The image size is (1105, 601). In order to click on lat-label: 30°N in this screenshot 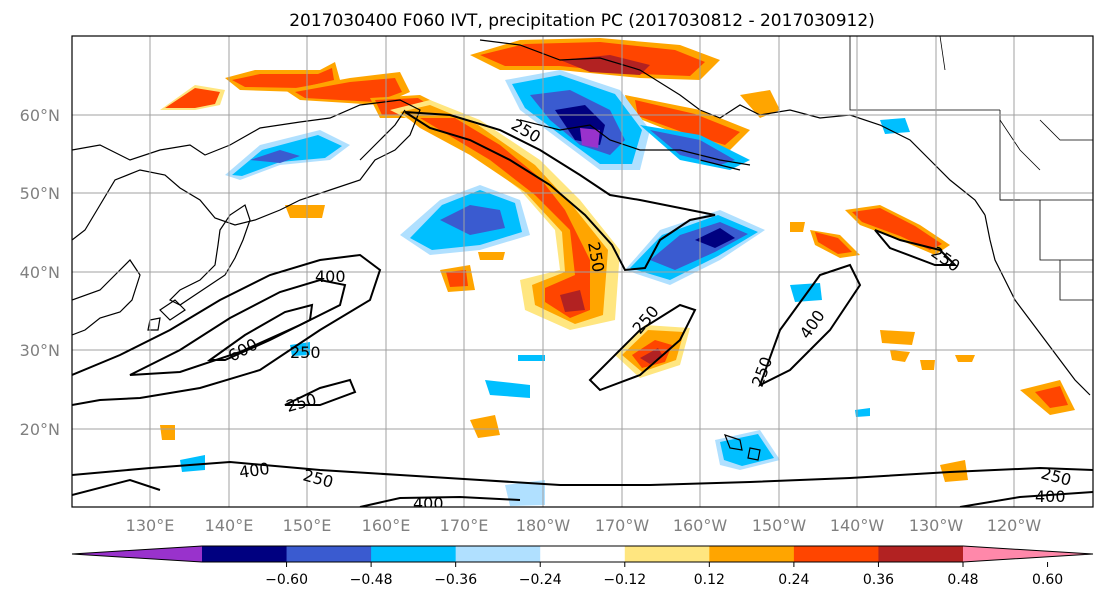, I will do `click(40, 350)`.